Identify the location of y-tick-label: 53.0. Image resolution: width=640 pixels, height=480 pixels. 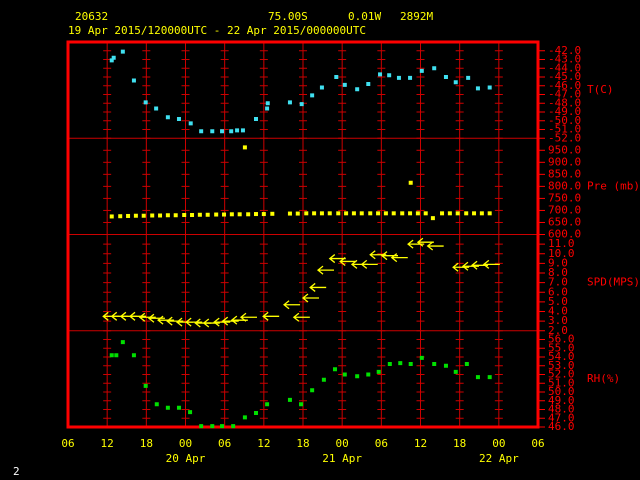
(561, 365).